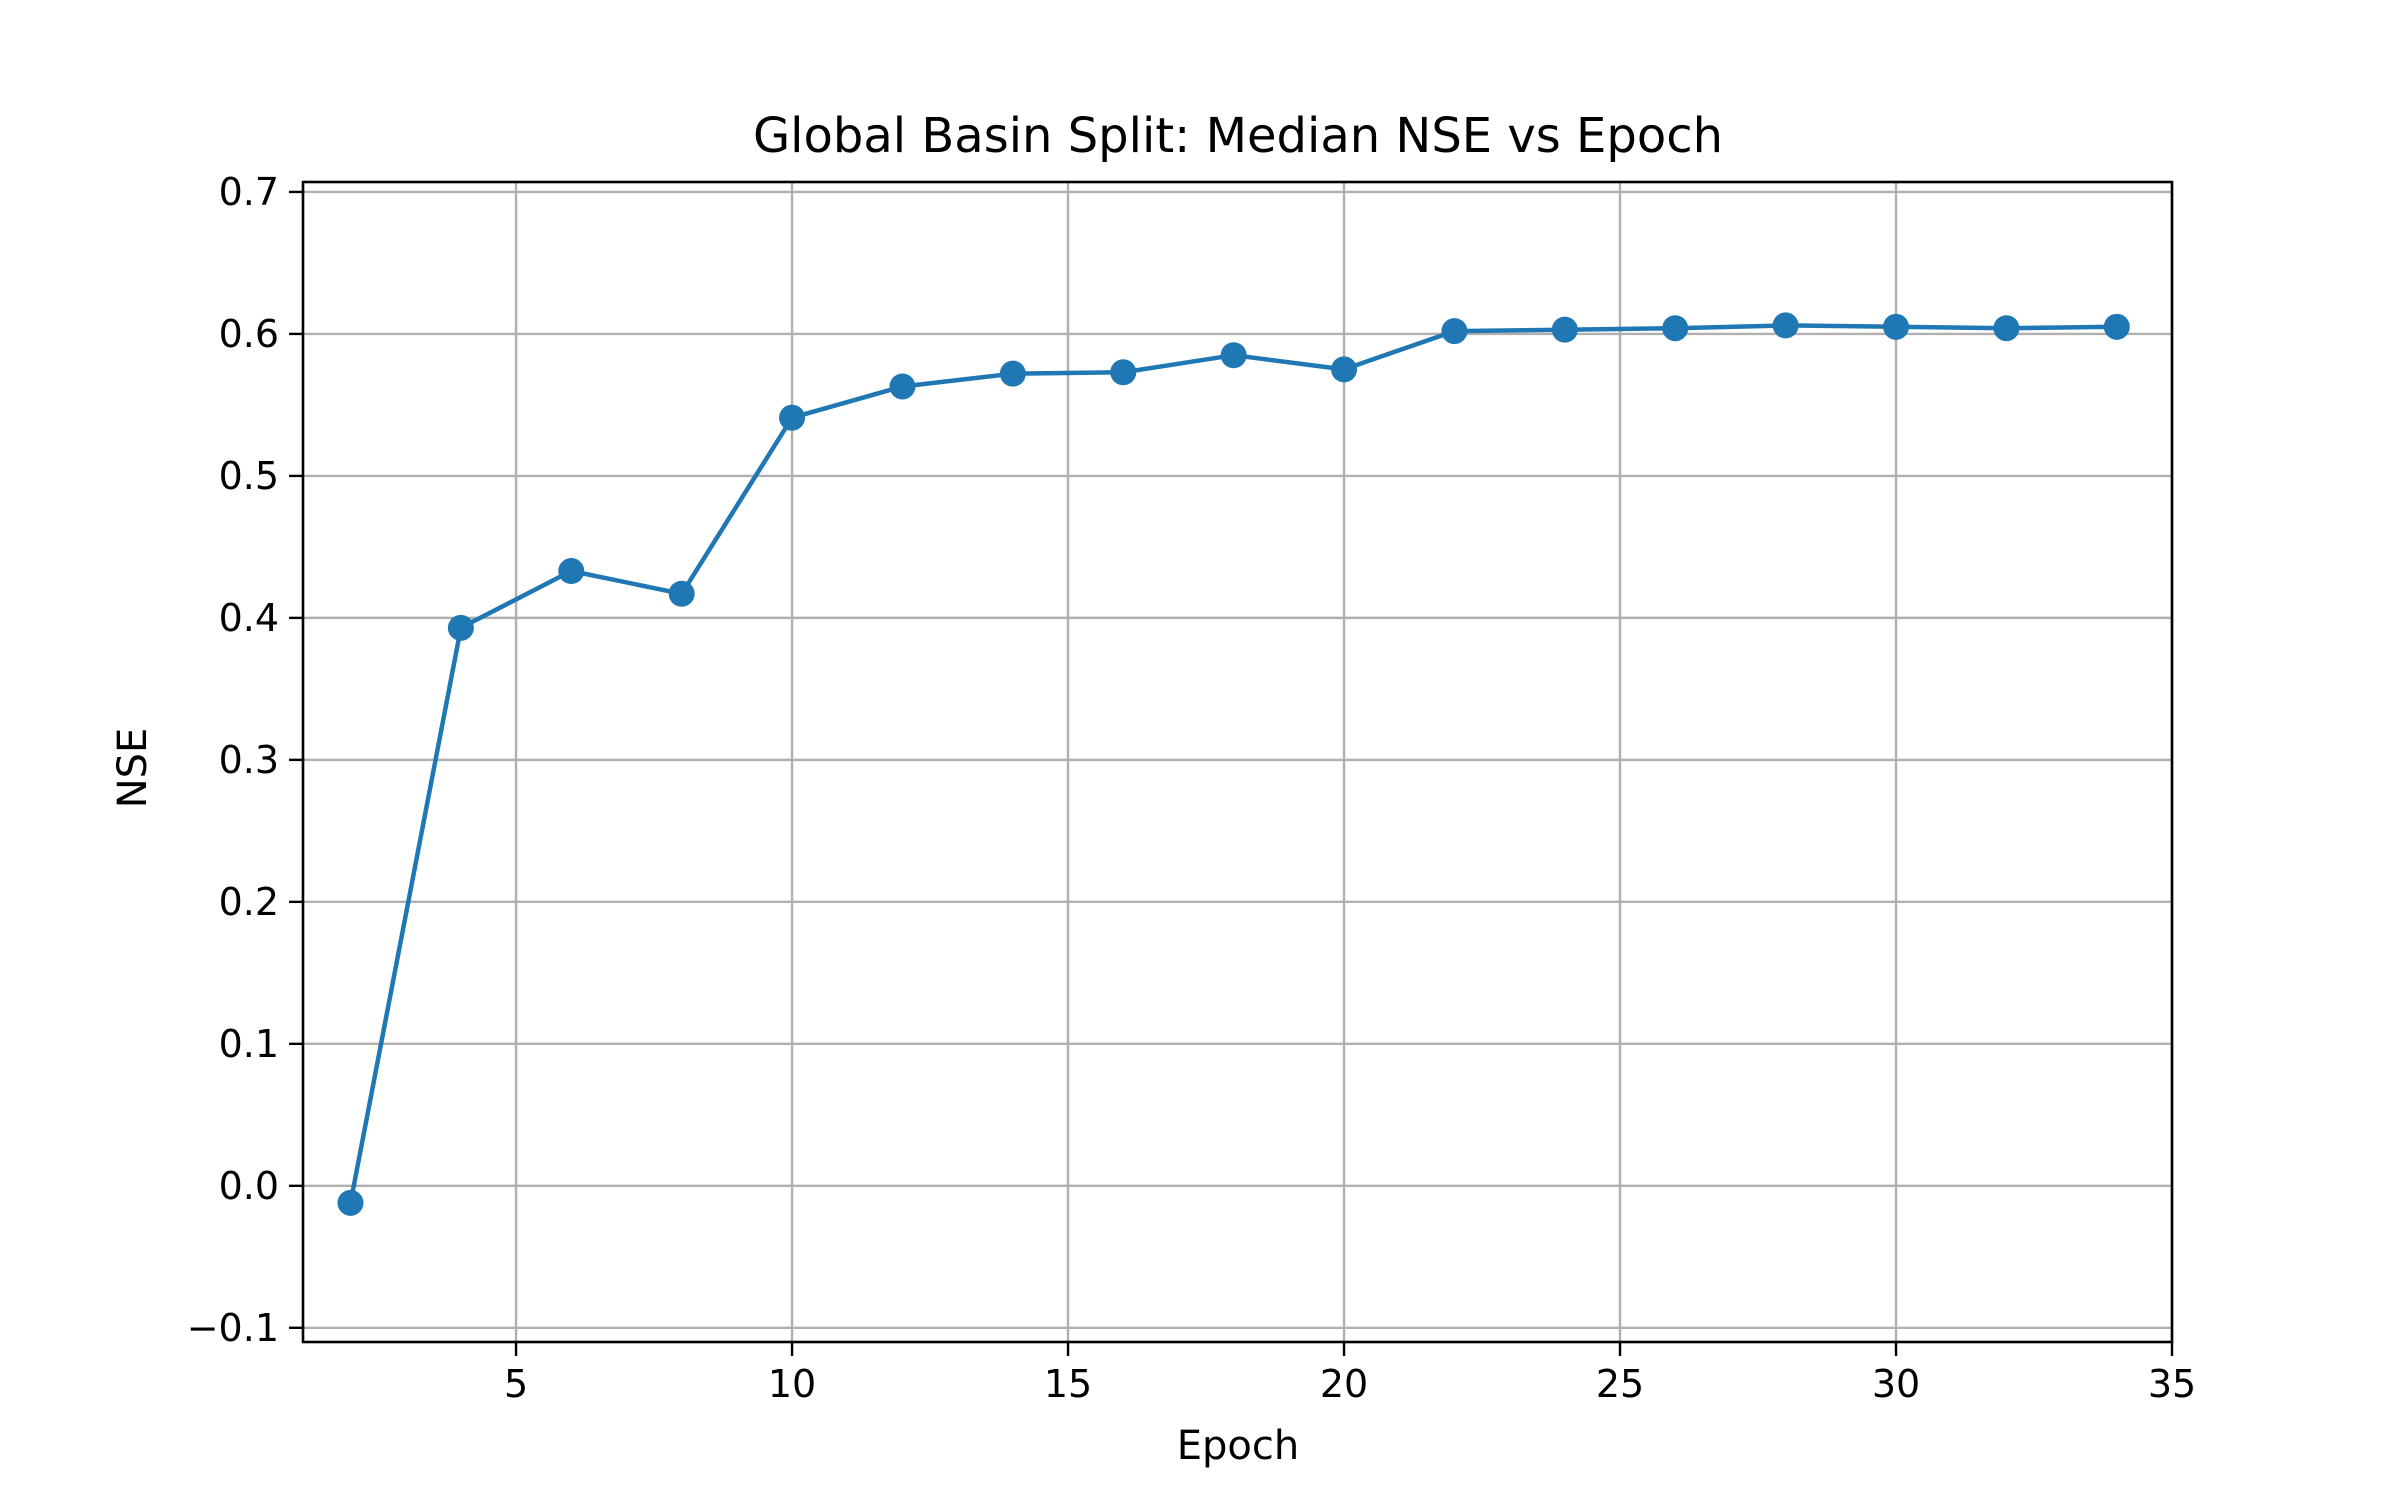 This screenshot has height=1500, width=2400. Describe the element at coordinates (1896, 1384) in the screenshot. I see `x-tick-label: 30` at that location.